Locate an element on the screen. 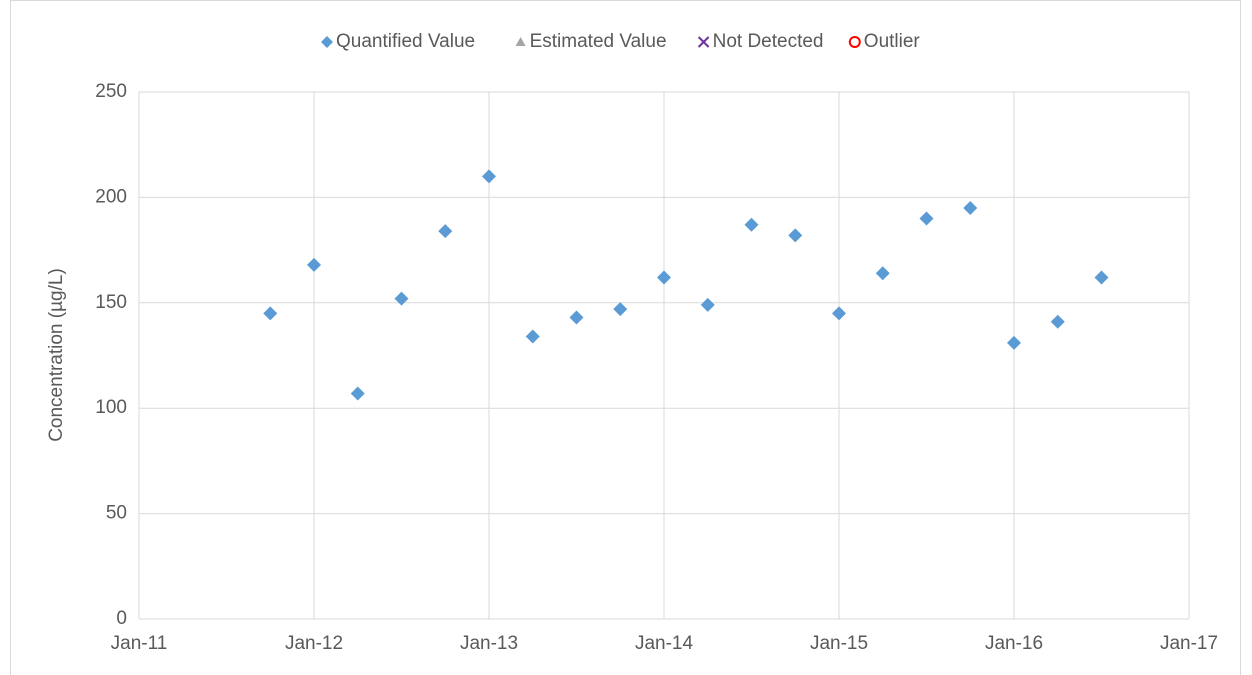 The image size is (1252, 675). y-tick-label: 100 is located at coordinates (111, 407).